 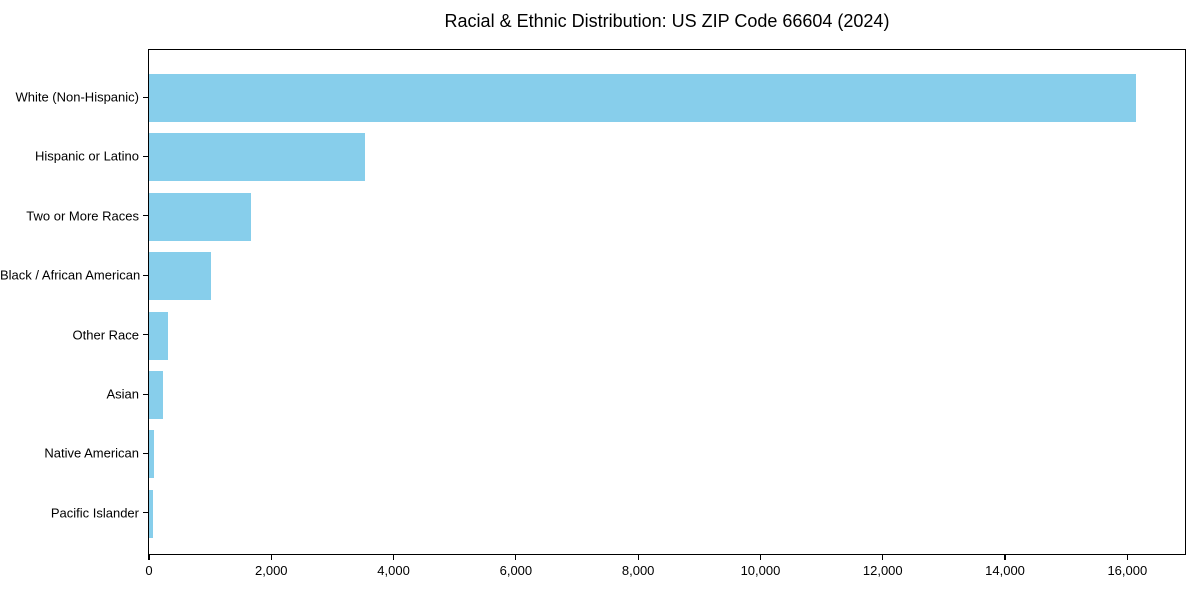 I want to click on bar-hispanic-or-latino, so click(x=257, y=157).